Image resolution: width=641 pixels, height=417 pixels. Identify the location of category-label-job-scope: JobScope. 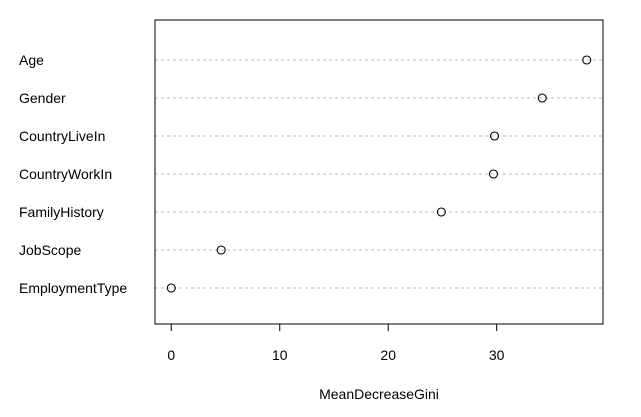
(50, 250).